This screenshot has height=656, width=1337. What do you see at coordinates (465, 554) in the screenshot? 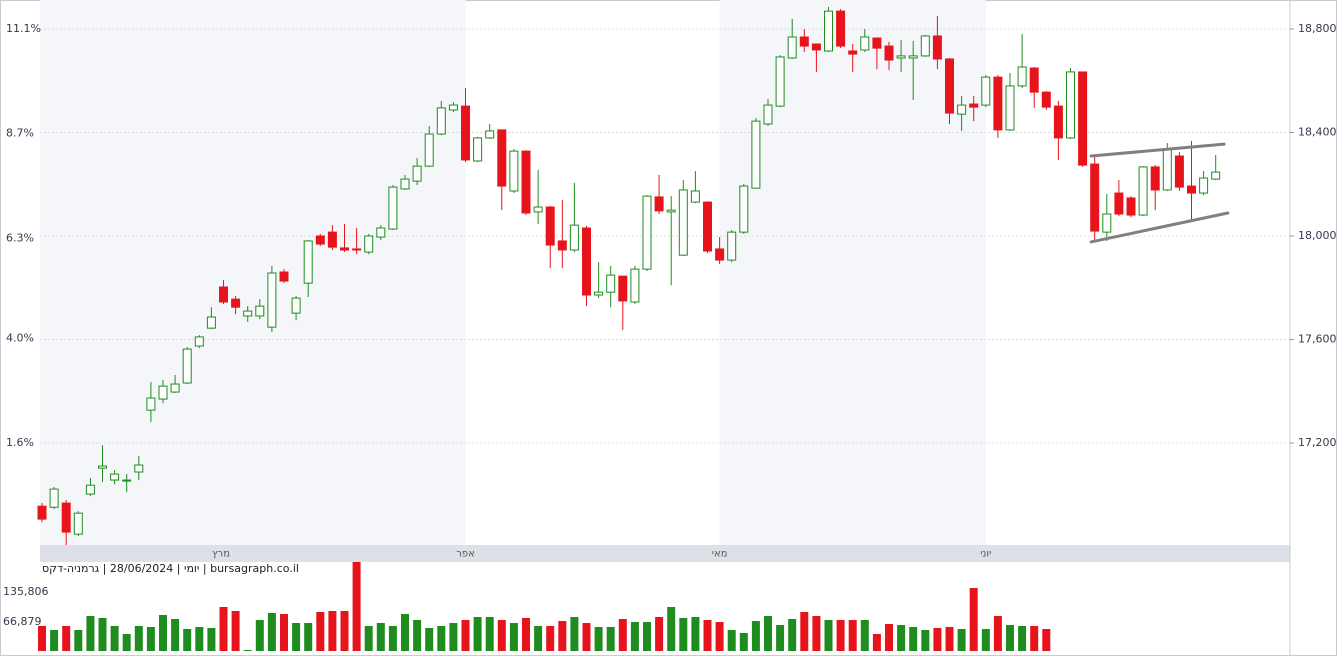
I see `month-label: אפר` at bounding box center [465, 554].